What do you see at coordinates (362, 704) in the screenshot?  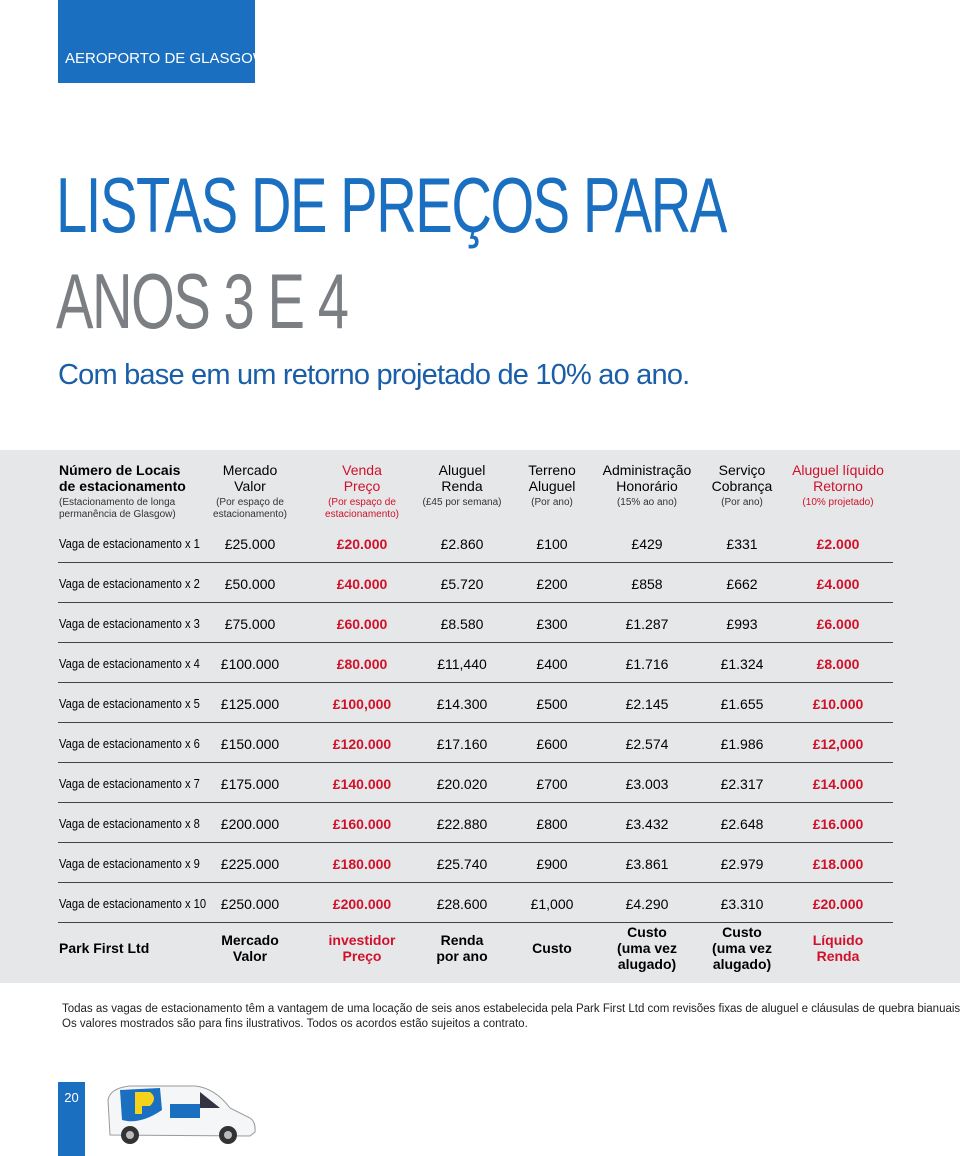 I see `cell: £100,000` at bounding box center [362, 704].